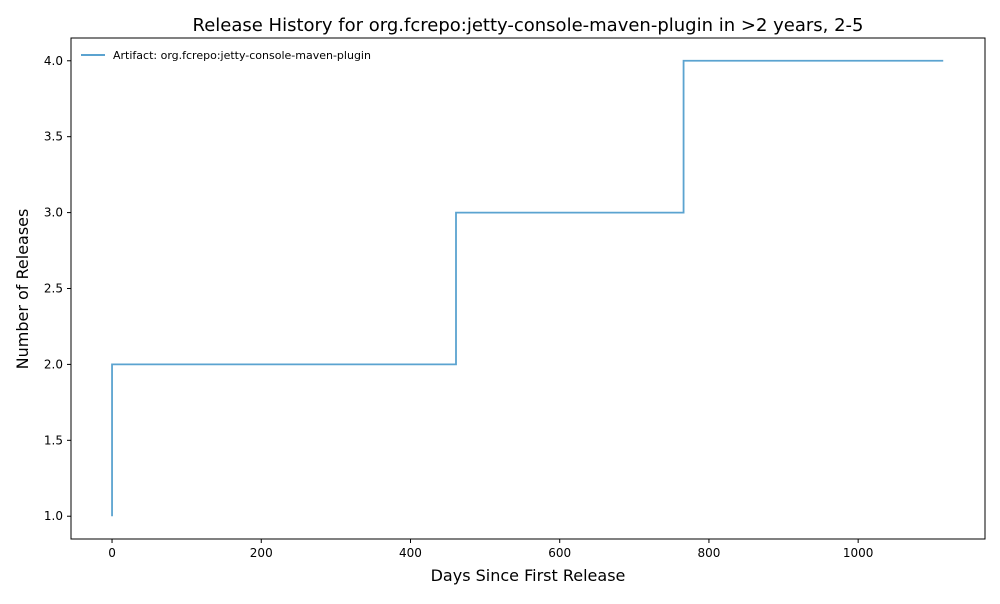 This screenshot has height=604, width=1000. What do you see at coordinates (53, 213) in the screenshot?
I see `y-tick-label: 3.0` at bounding box center [53, 213].